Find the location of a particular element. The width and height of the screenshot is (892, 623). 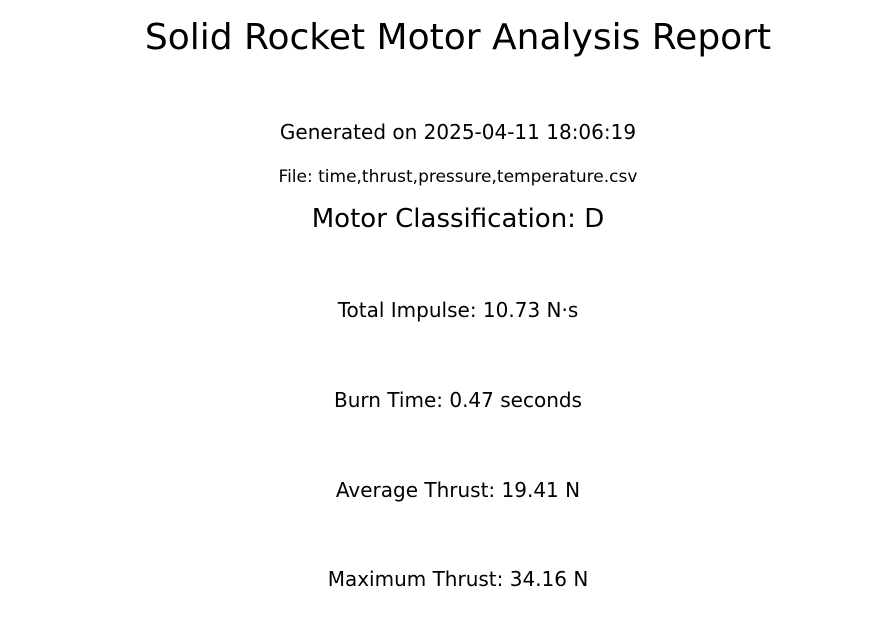

burn-time: Burn Time: 0.47 seconds is located at coordinates (458, 400).